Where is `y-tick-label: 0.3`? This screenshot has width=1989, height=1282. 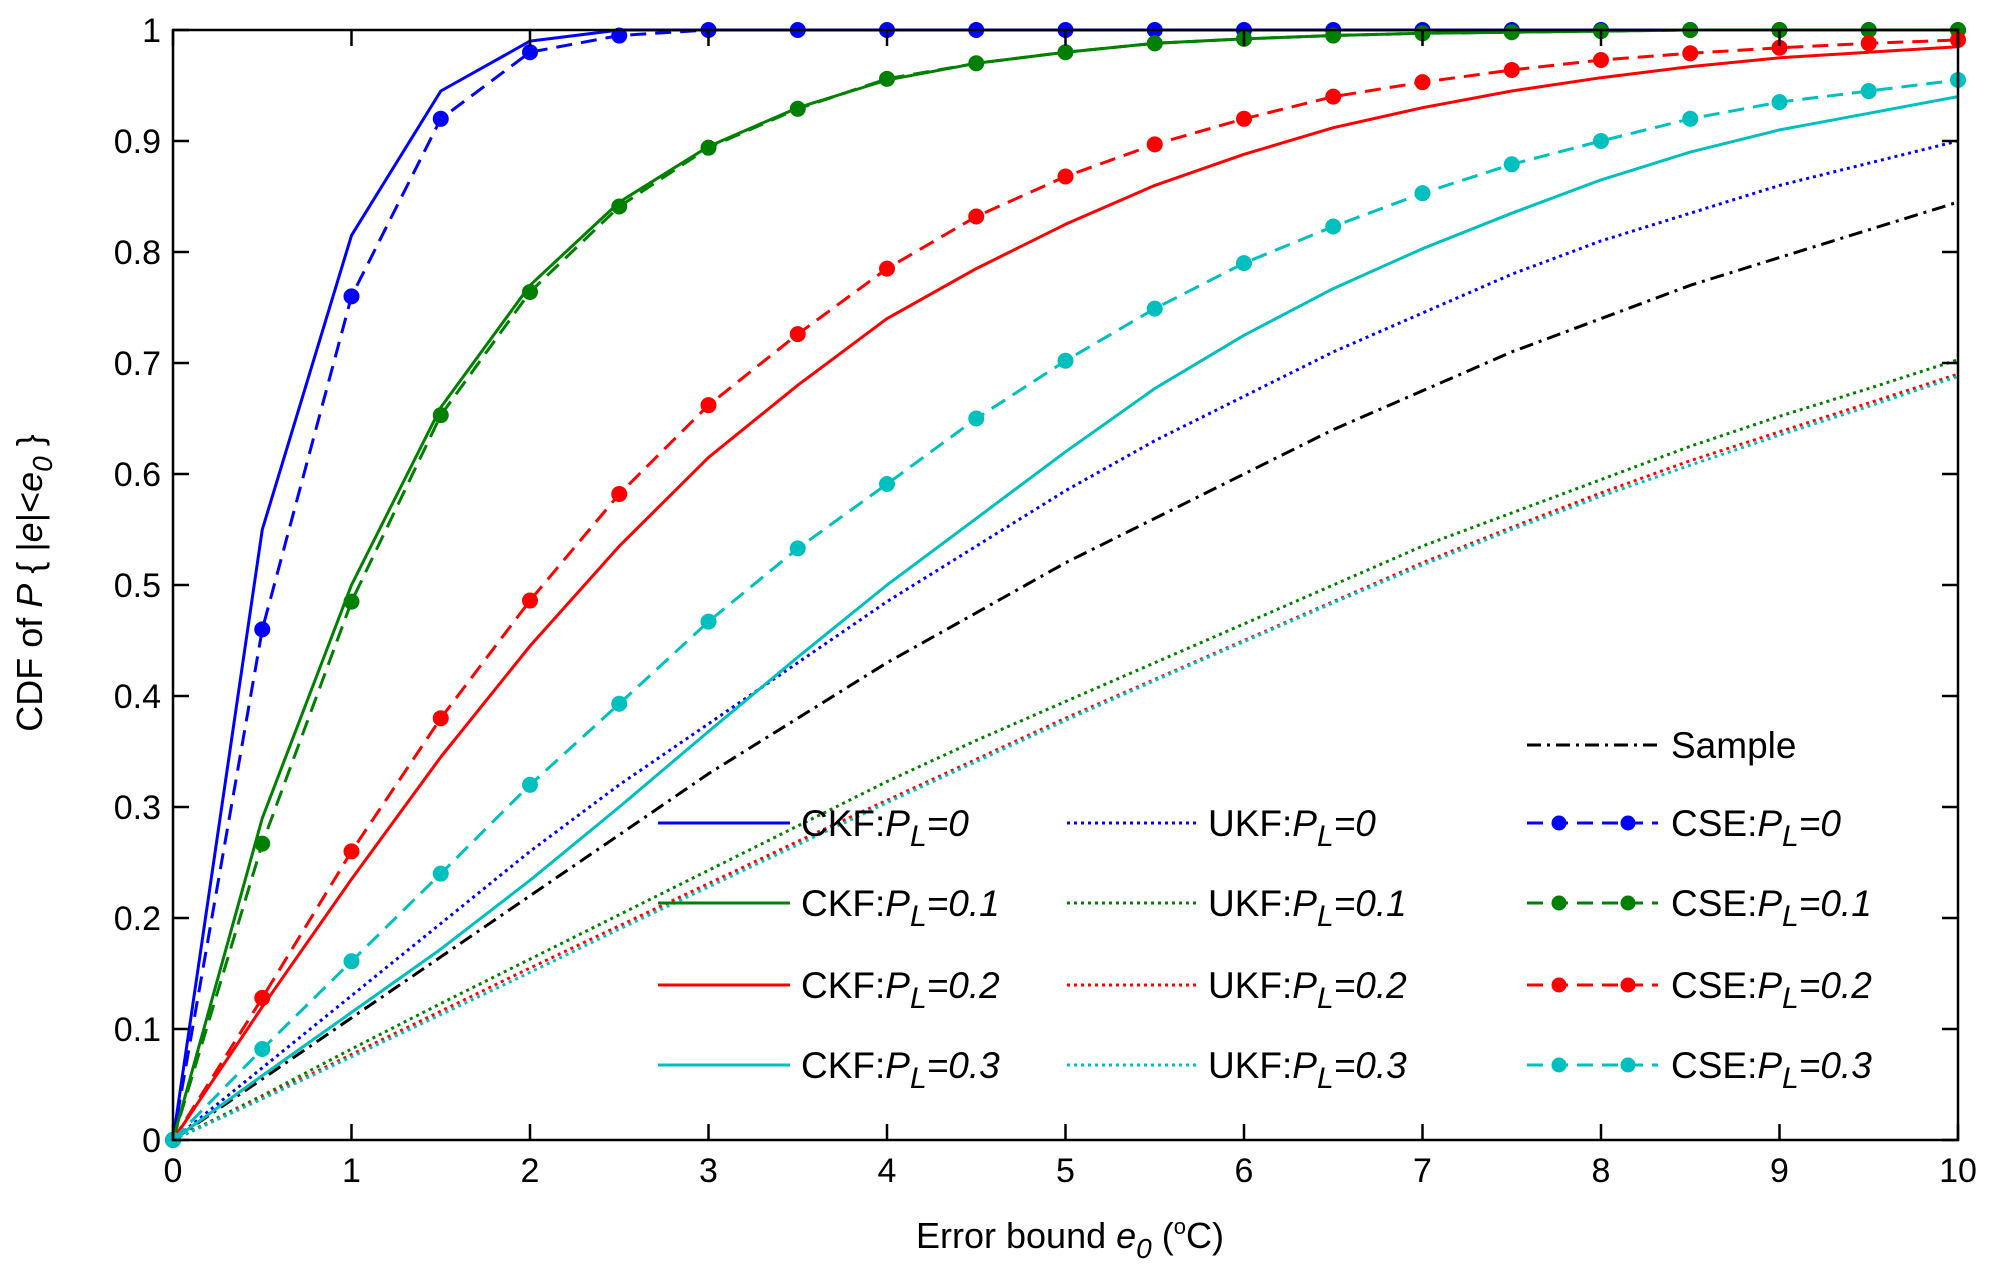 y-tick-label: 0.3 is located at coordinates (137, 808).